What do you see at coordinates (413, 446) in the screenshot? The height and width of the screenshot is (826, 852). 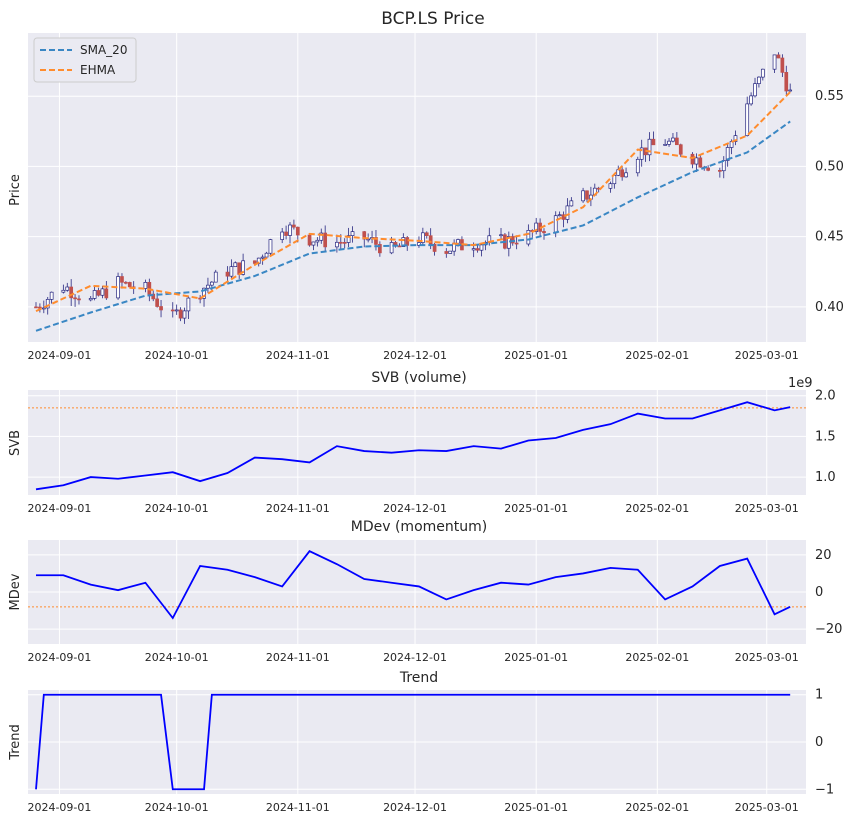 I see `svb-series-line` at bounding box center [413, 446].